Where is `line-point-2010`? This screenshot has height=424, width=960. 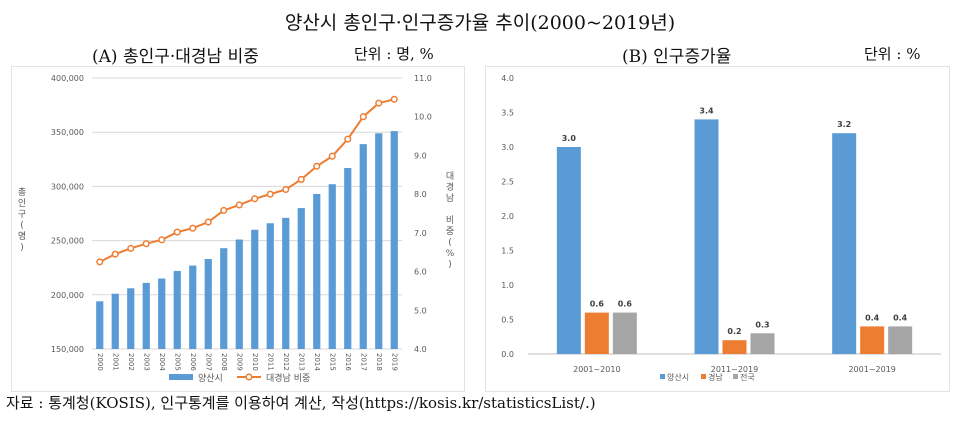 line-point-2010 is located at coordinates (255, 199).